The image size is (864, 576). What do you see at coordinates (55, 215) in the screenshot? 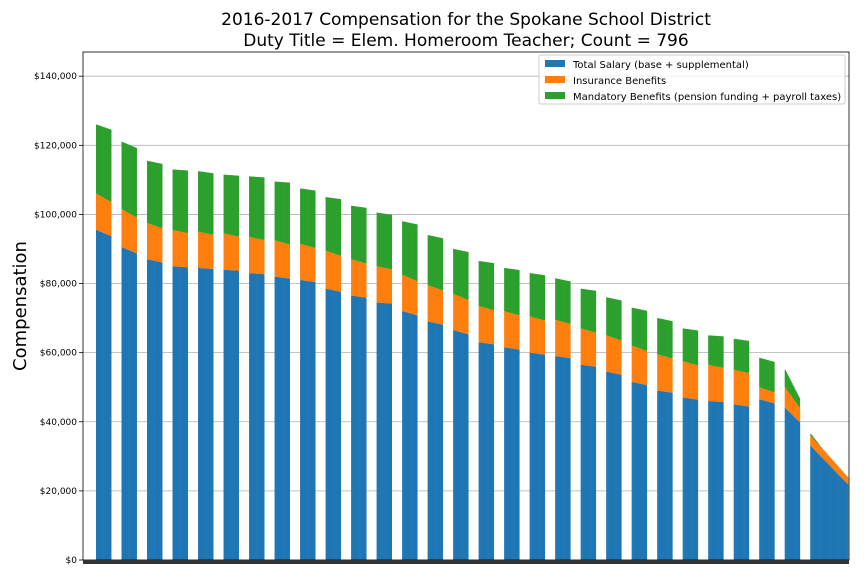
I see `y-tick-label: $100,000` at bounding box center [55, 215].